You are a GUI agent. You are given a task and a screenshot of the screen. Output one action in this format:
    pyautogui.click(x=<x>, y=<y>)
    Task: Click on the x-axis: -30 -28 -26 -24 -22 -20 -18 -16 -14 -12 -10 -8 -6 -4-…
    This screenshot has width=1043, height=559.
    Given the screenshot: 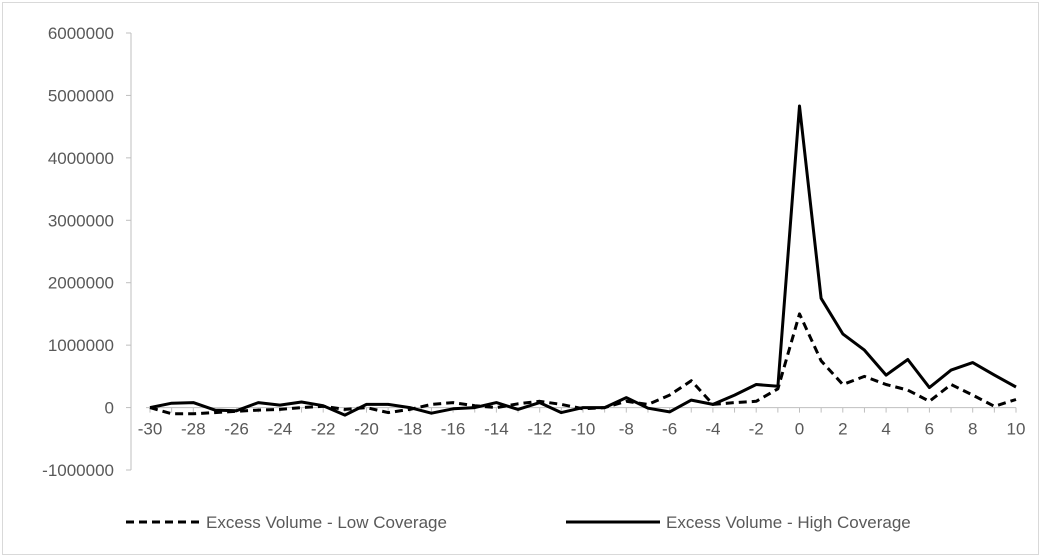 What is the action you would take?
    pyautogui.click(x=582, y=423)
    